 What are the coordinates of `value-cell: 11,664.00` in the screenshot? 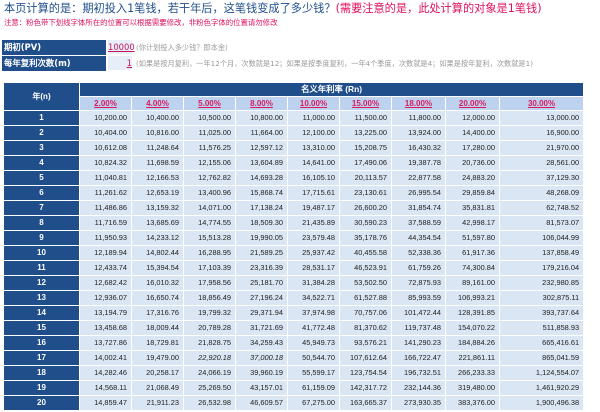 It's located at (261, 133).